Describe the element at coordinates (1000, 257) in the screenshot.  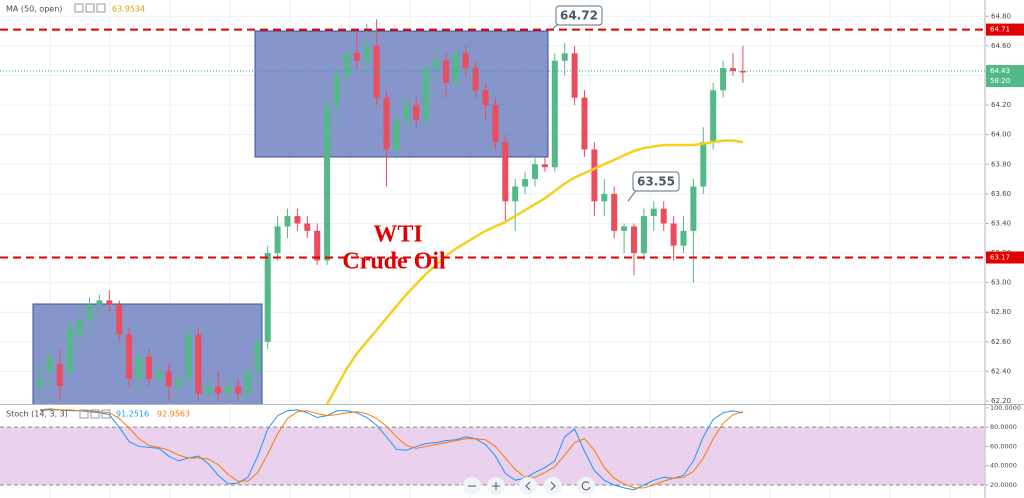
I see `level-label: 63.17` at that location.